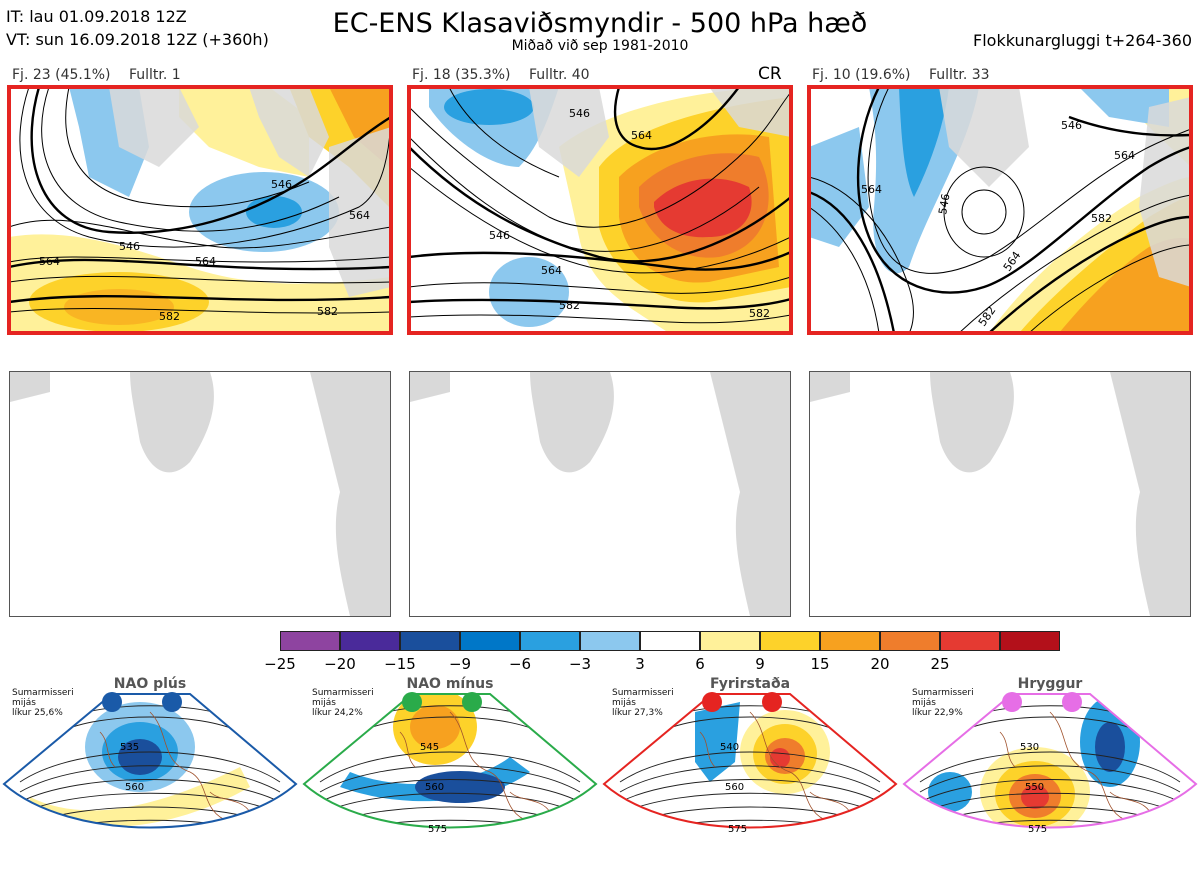 This screenshot has width=1200, height=875. Describe the element at coordinates (43, 703) in the screenshot. I see `regime-note: Sumarmisseri mijás líkur 25,6%` at that location.